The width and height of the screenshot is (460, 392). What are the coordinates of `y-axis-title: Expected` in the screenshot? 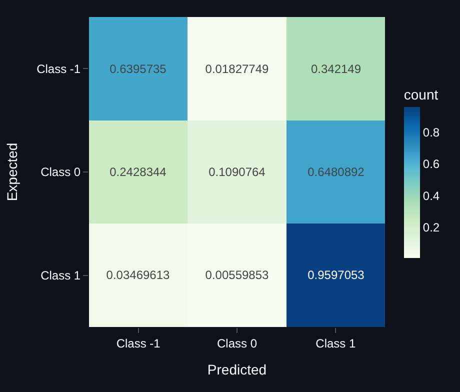 It's located at (12, 172).